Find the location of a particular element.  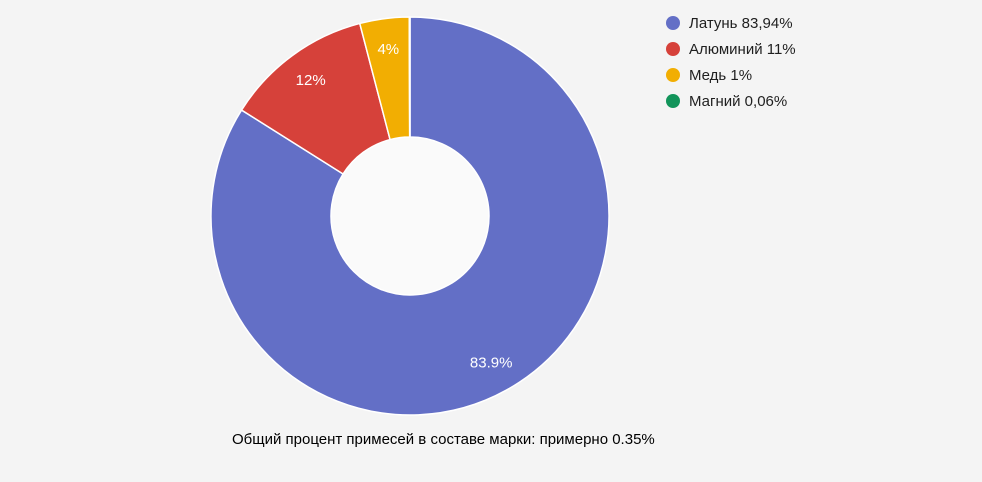

legend-label: Алюминий 11% is located at coordinates (742, 49).